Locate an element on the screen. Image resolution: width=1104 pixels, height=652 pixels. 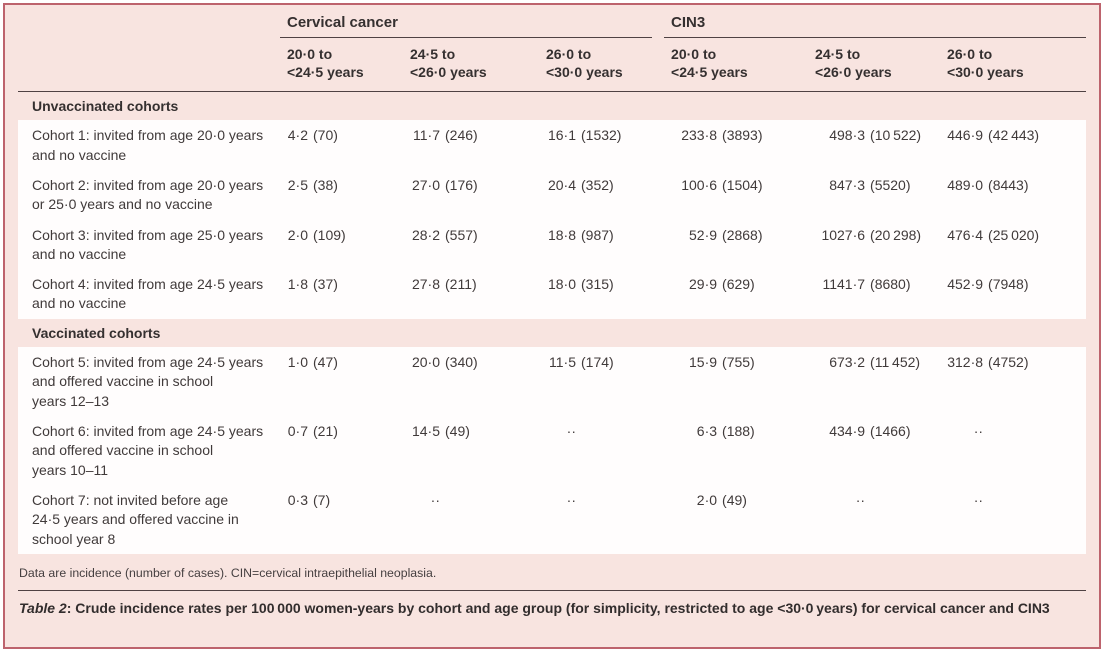
incidence-rate: 18·8 is located at coordinates (561, 234).